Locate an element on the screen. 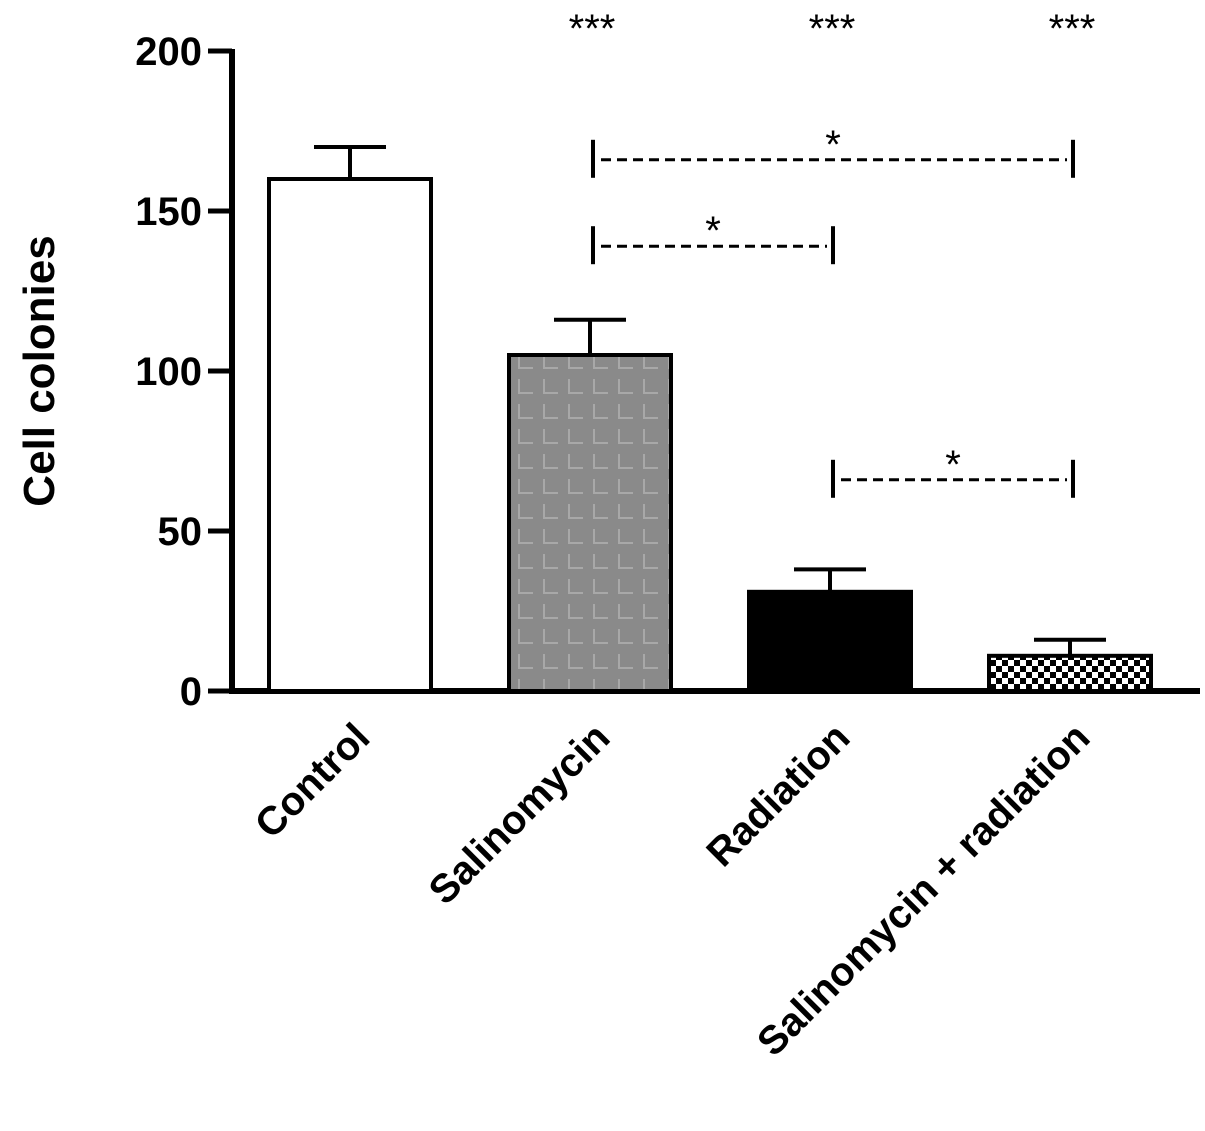 The width and height of the screenshot is (1205, 1131). x-tick-label-1: Salinomycin is located at coordinates (520, 814).